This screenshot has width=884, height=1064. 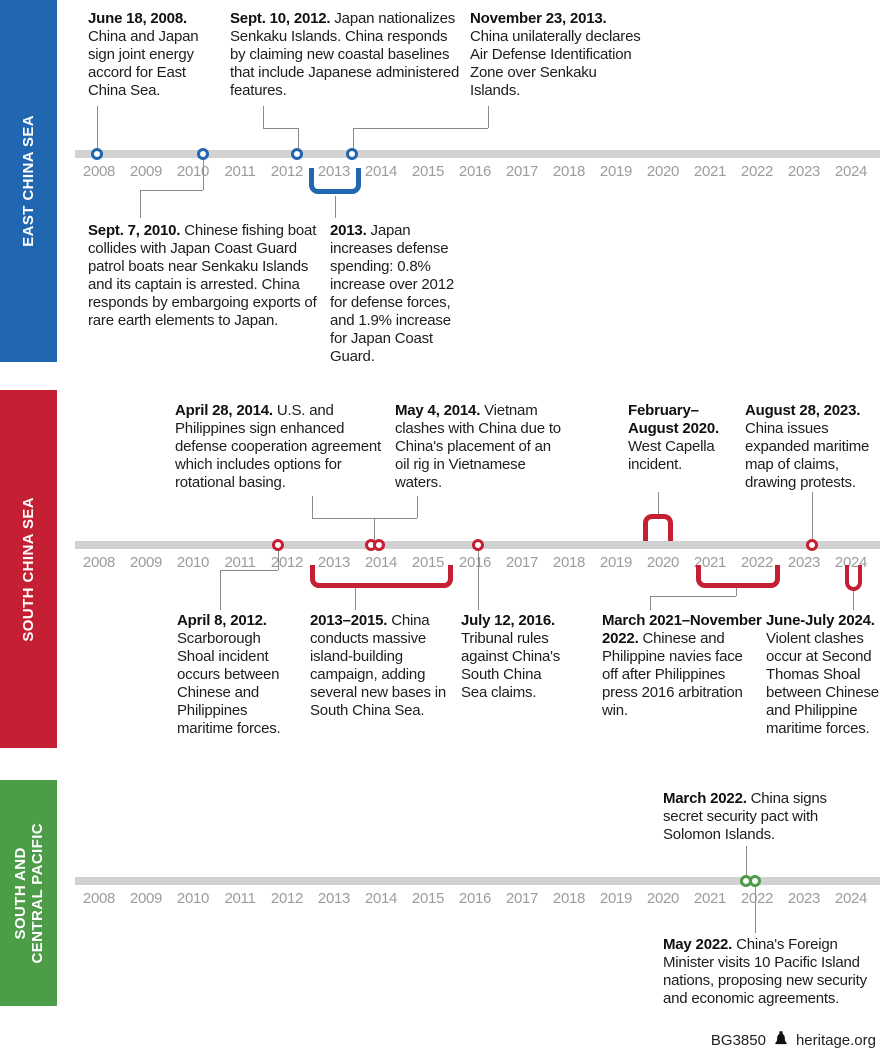 What do you see at coordinates (820, 620) in the screenshot?
I see `event-date: June-July 2024.` at bounding box center [820, 620].